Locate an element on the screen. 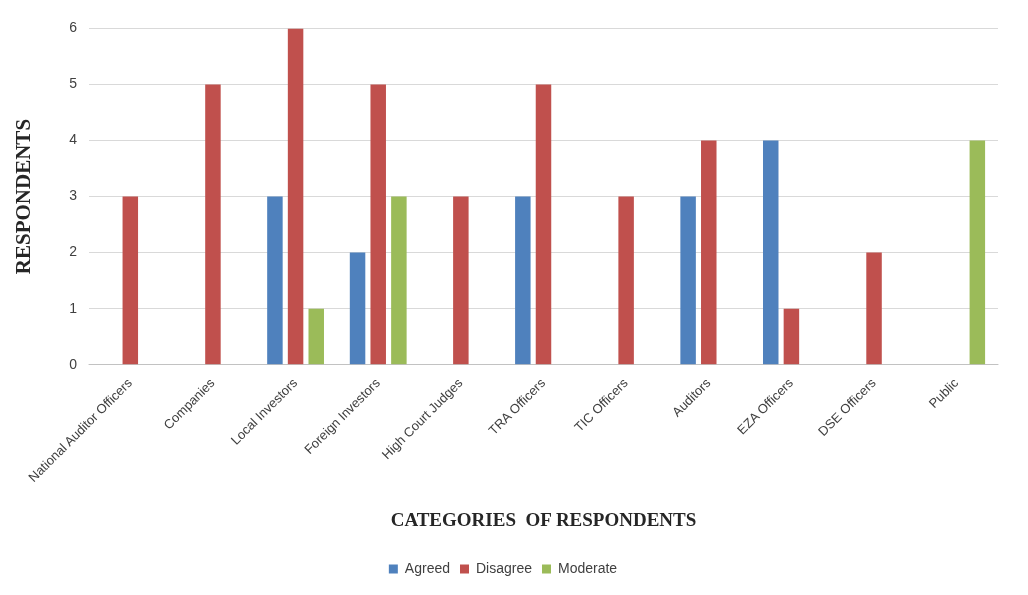 The width and height of the screenshot is (1028, 595). x-axis-title: CATEGORIES OF RESPONDENTS is located at coordinates (543, 519).